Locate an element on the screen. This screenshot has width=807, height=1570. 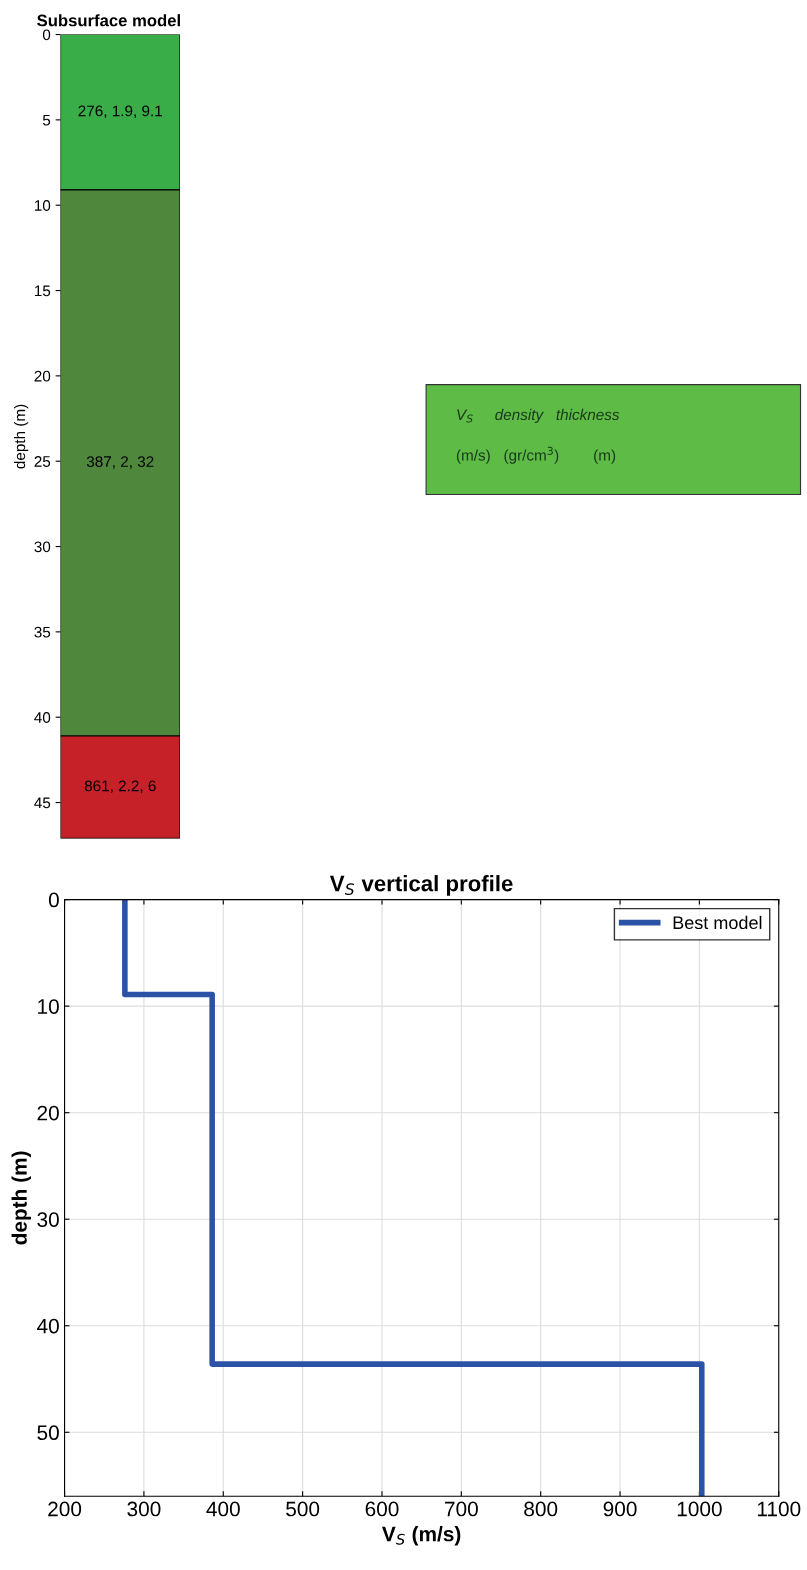
x-tick-label: 900 is located at coordinates (620, 1509).